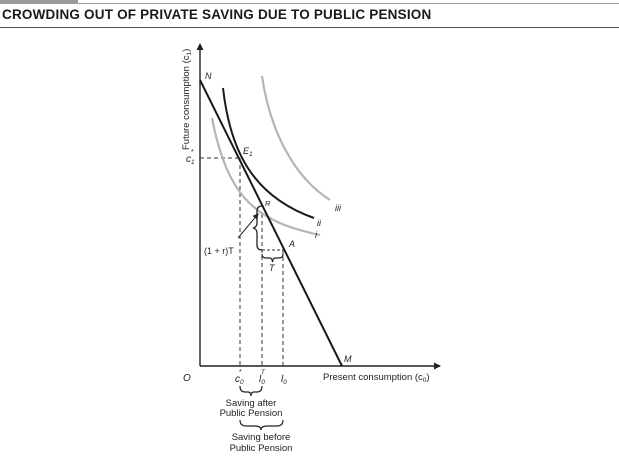 Image resolution: width=619 pixels, height=468 pixels. I want to click on point-N-label: N, so click(208, 76).